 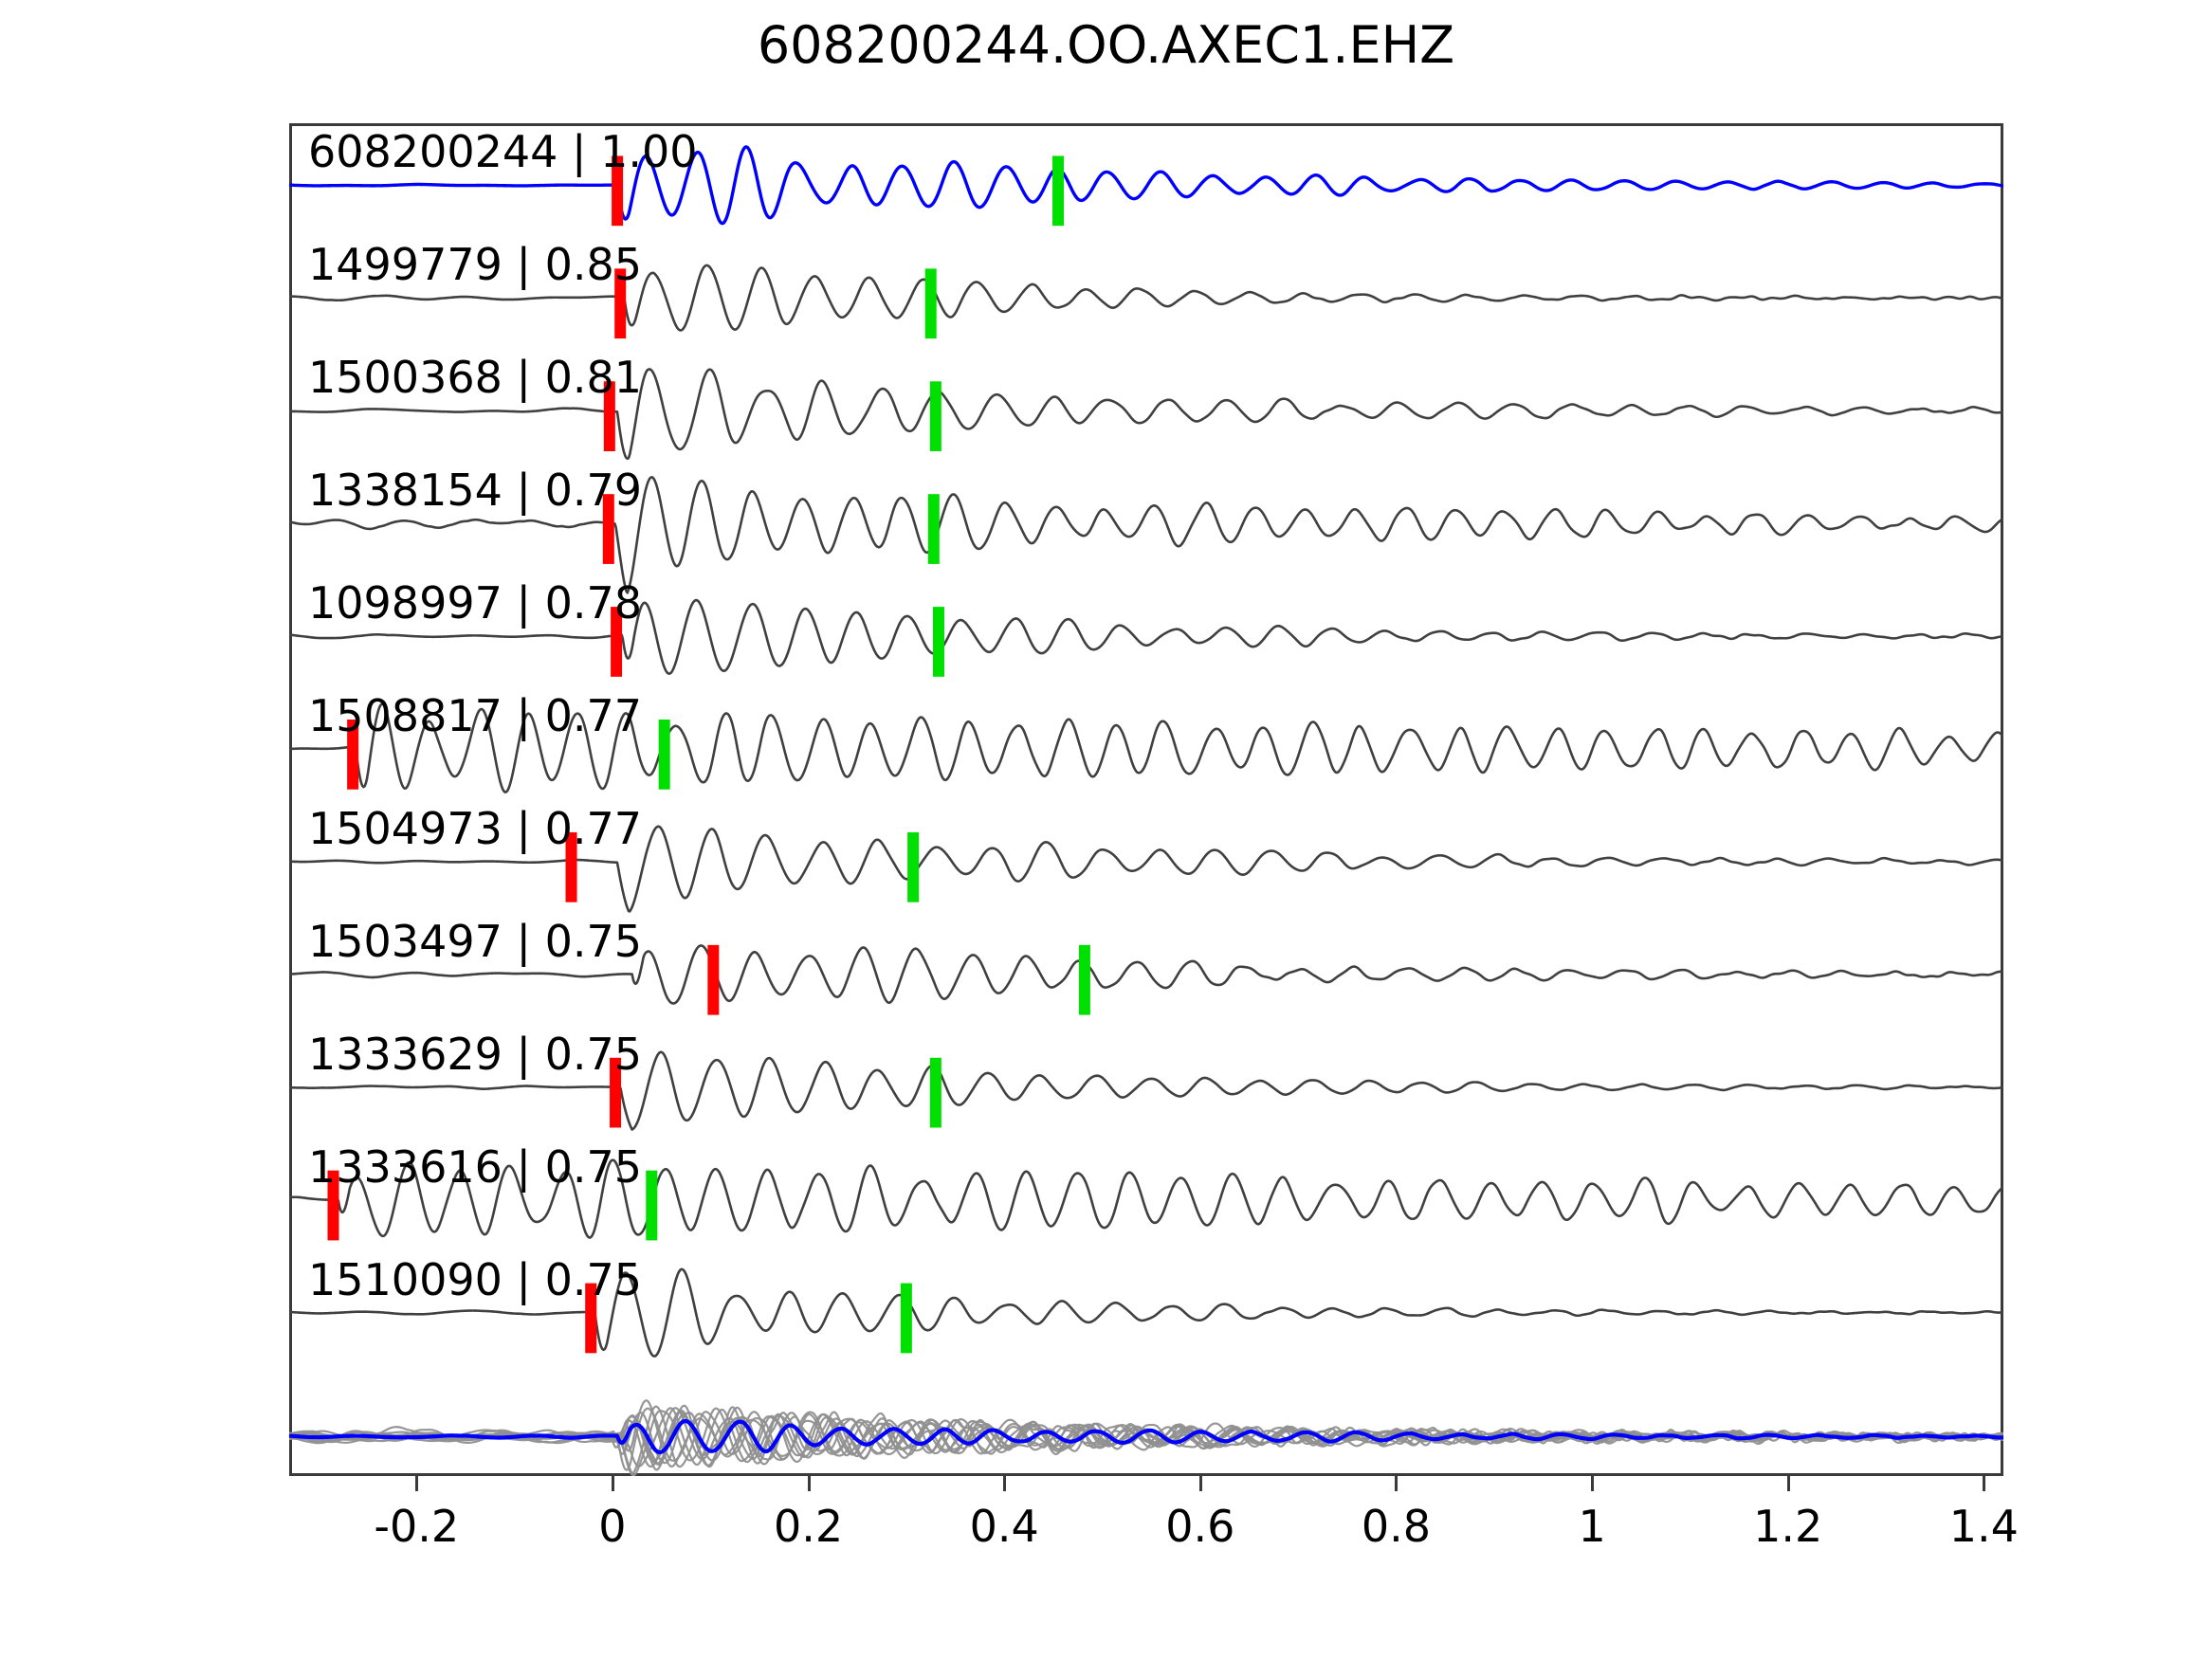 What do you see at coordinates (1200, 1526) in the screenshot?
I see `x-axis-tick-label: 0.6` at bounding box center [1200, 1526].